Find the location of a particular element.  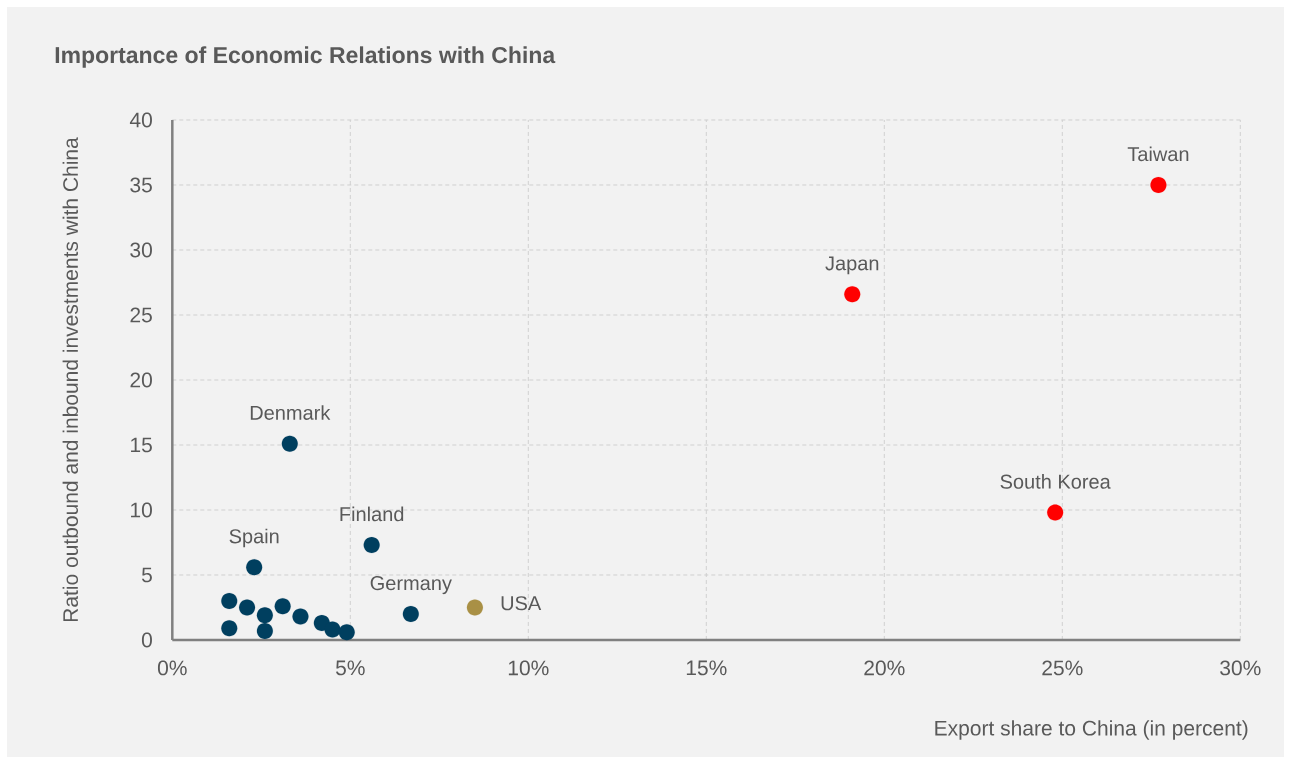

x-tick-label: 10% is located at coordinates (528, 668).